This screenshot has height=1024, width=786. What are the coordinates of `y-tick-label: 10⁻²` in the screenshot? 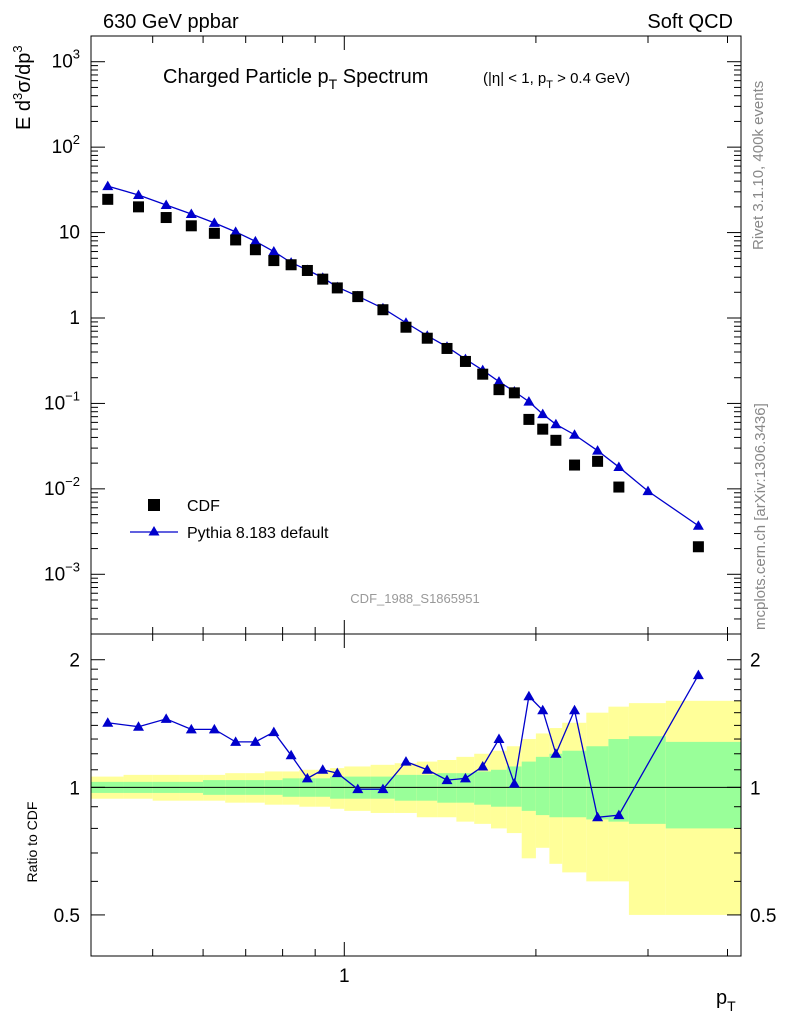 It's located at (62, 487).